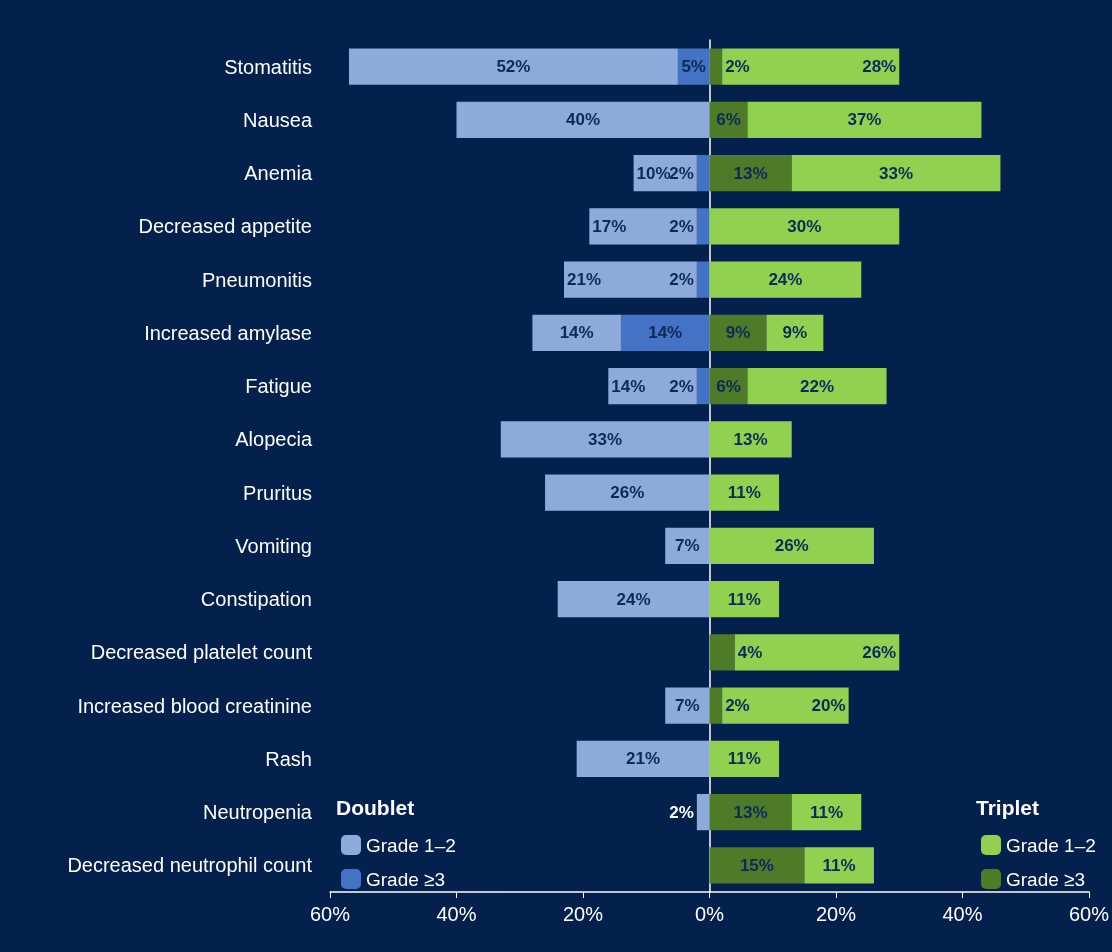 The width and height of the screenshot is (1112, 952). What do you see at coordinates (693, 67) in the screenshot?
I see `data-label: 5%` at bounding box center [693, 67].